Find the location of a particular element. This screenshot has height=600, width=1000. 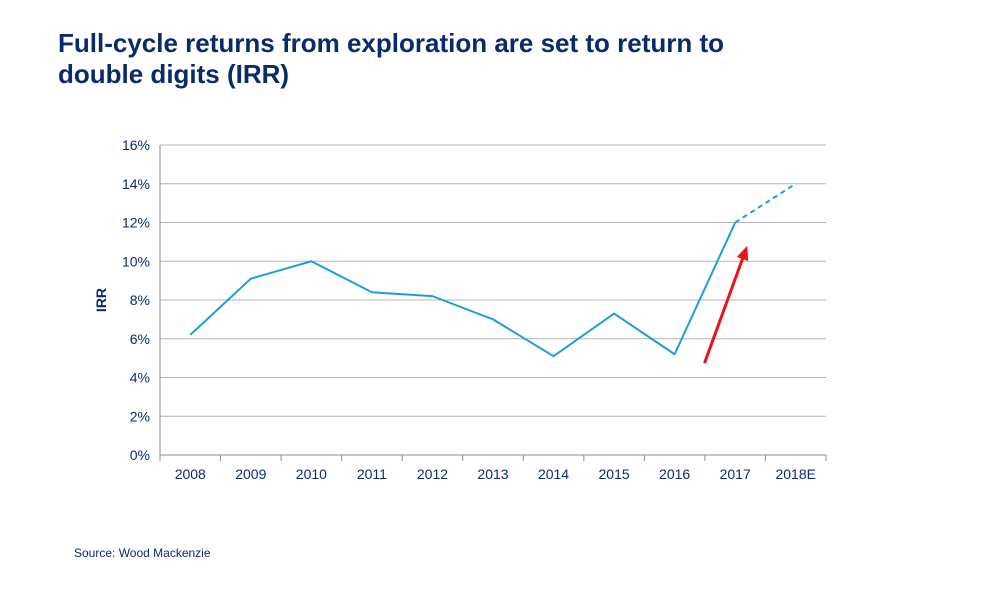

x-tick-label: 2015 is located at coordinates (614, 474).